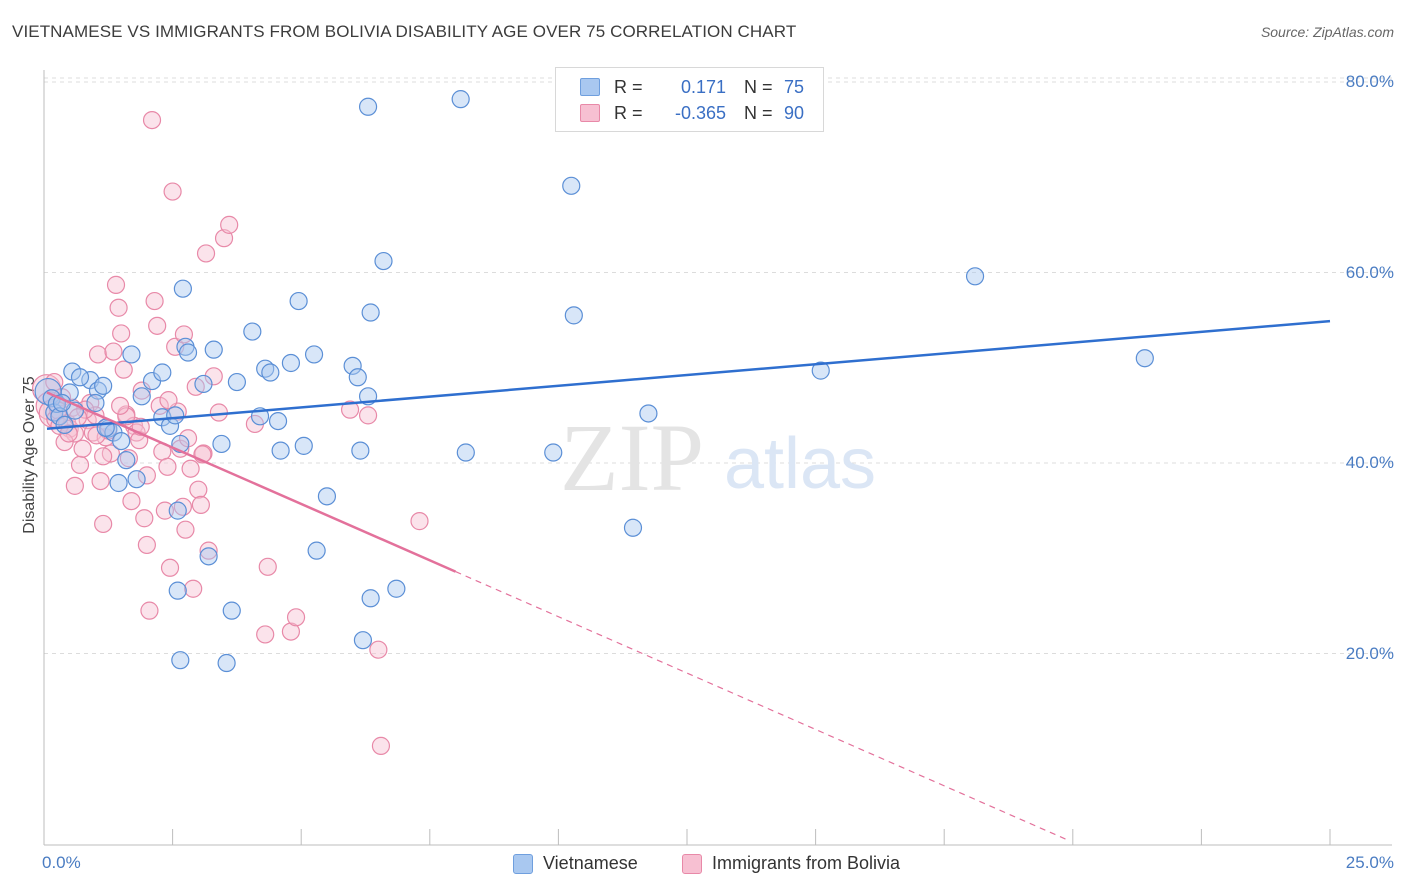 The width and height of the screenshot is (1406, 892). What do you see at coordinates (692, 87) in the screenshot?
I see `legend-row-vietnamese: R = 0.171 N = 75` at bounding box center [692, 87].